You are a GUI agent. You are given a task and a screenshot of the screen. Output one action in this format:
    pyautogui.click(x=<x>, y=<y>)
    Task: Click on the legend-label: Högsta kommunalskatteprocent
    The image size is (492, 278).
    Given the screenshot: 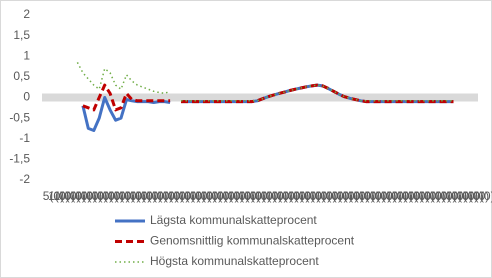 What is the action you would take?
    pyautogui.click(x=234, y=261)
    